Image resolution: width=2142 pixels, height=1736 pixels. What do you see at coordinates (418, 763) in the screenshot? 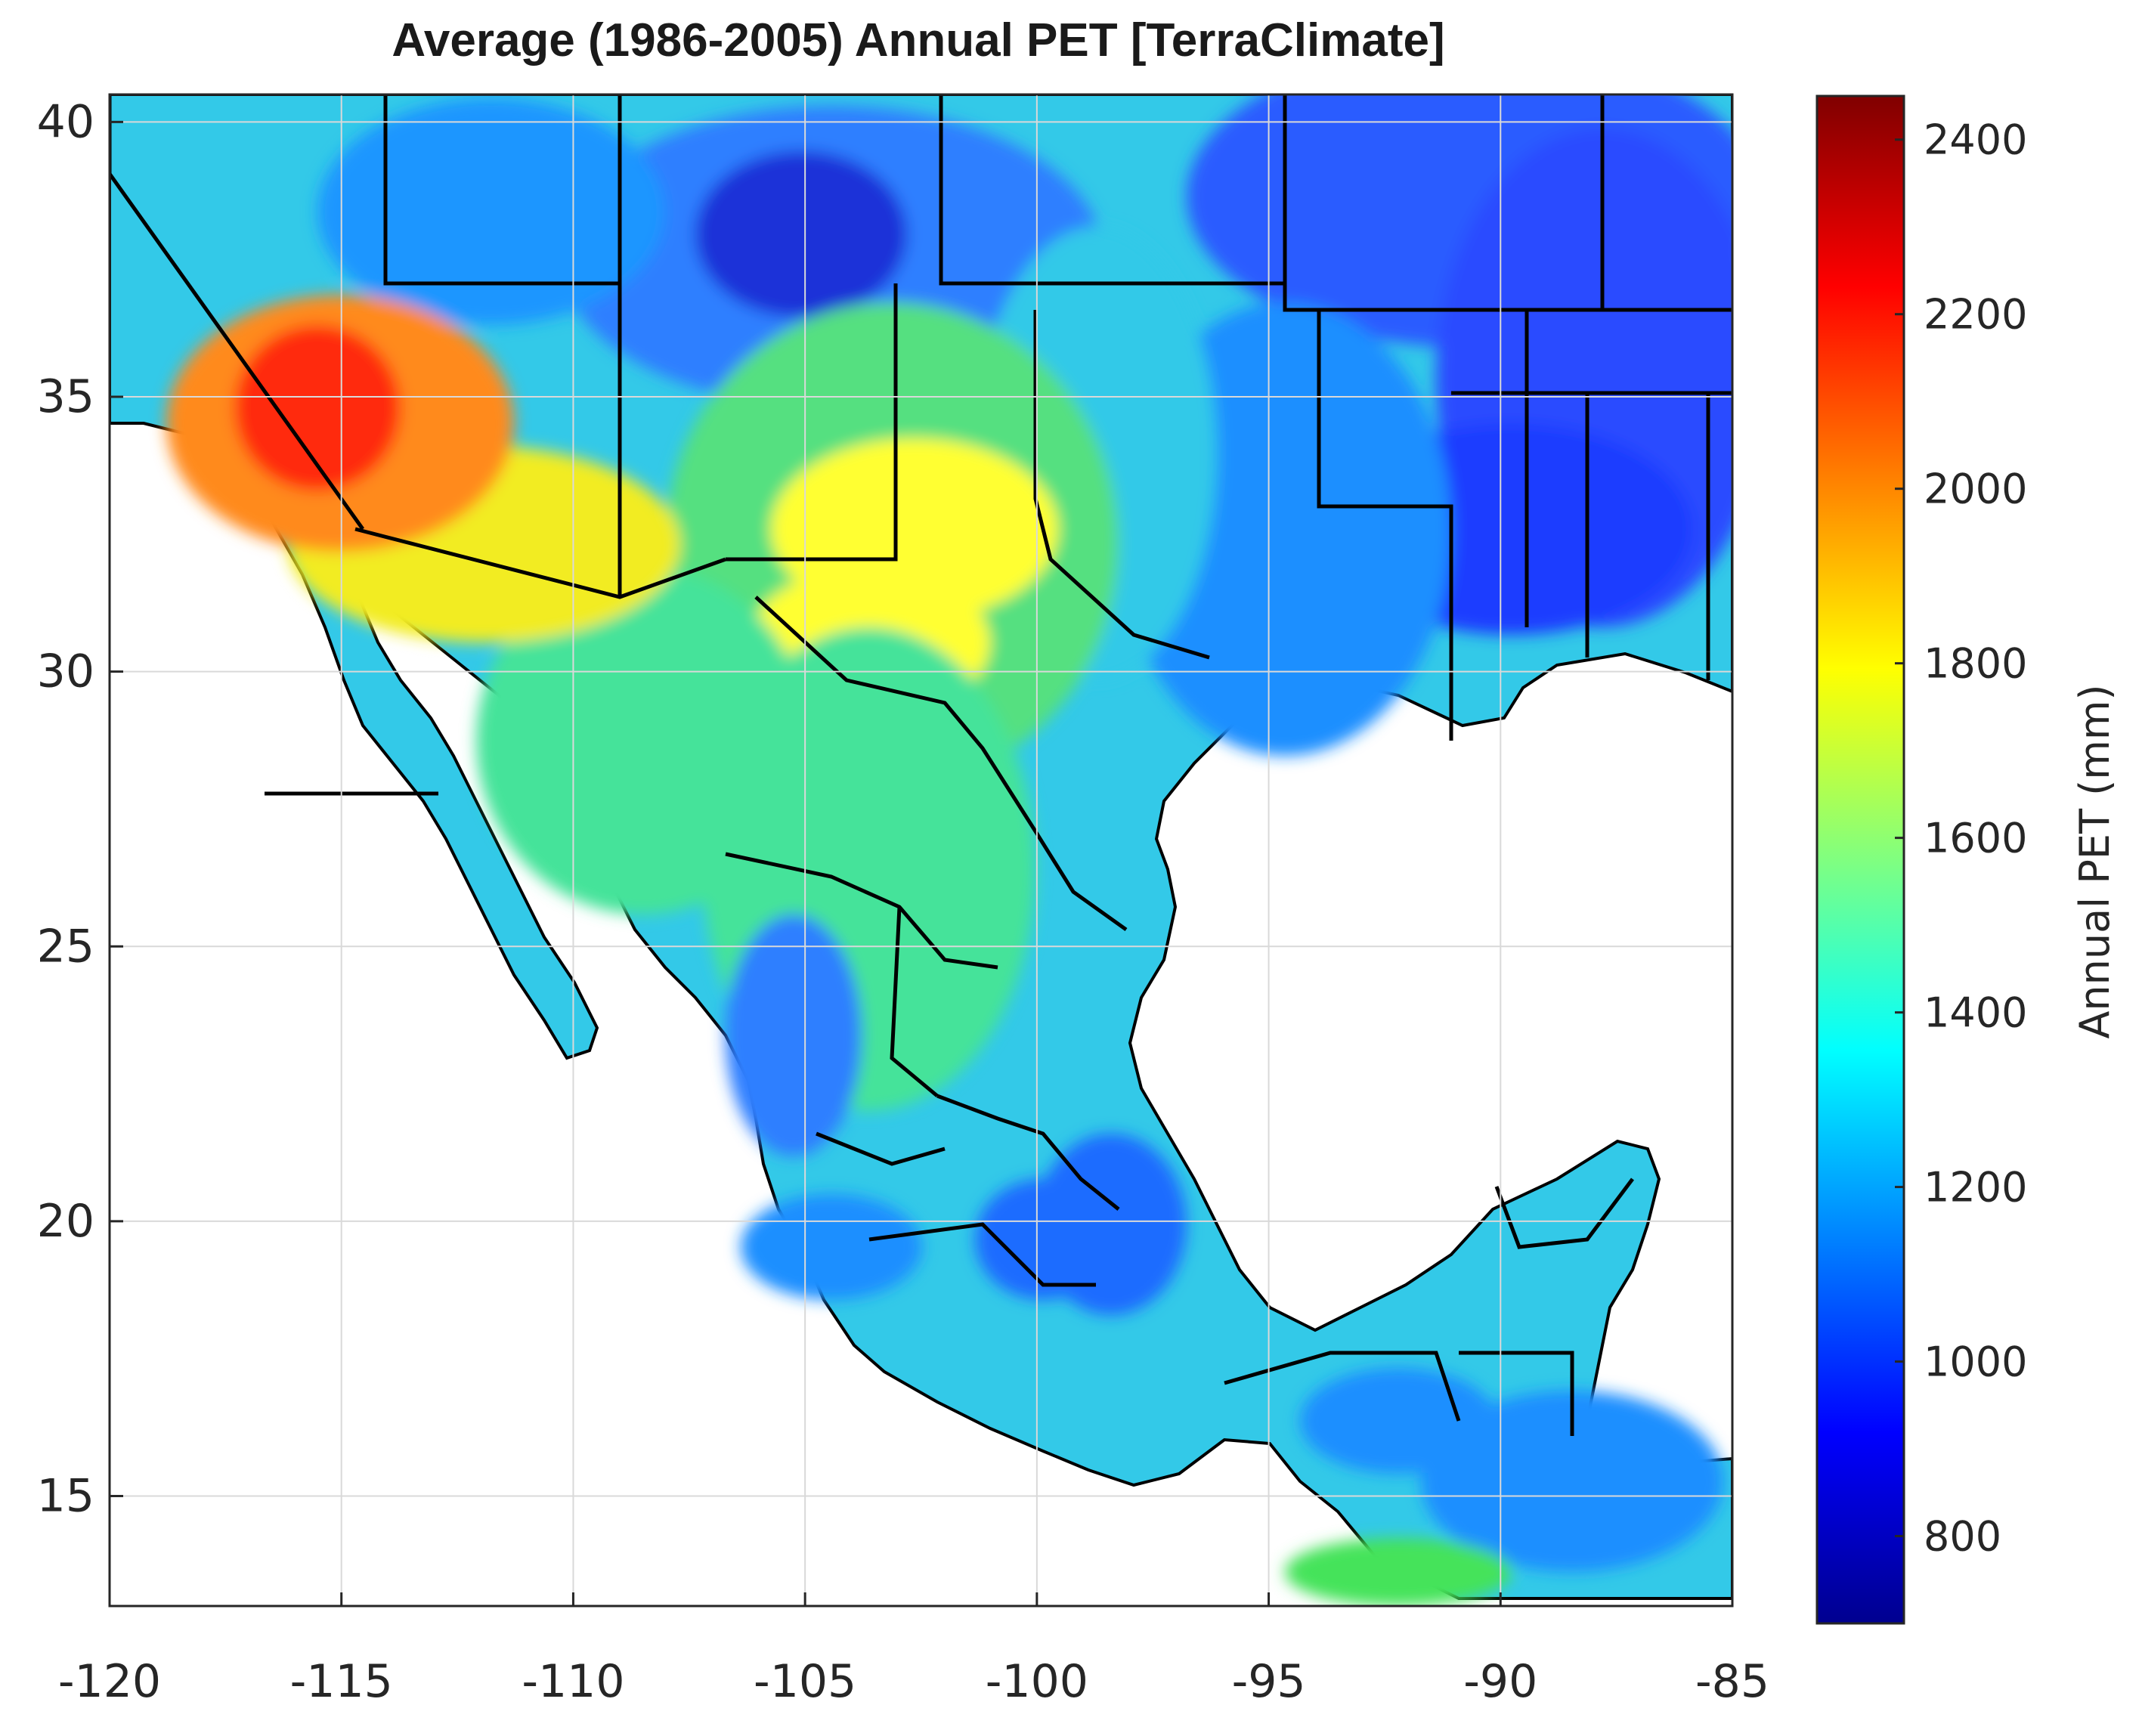
I see `baja-california` at bounding box center [418, 763].